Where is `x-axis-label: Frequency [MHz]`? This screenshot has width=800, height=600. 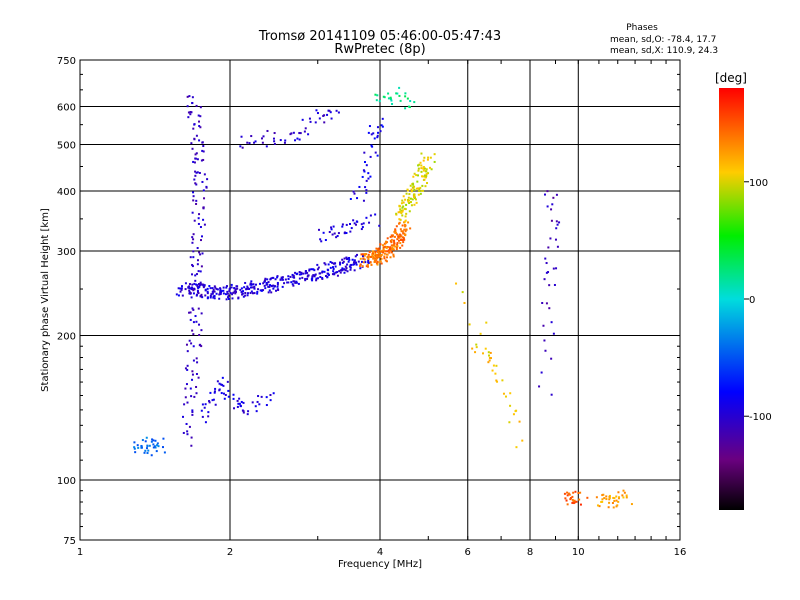 x-axis-label: Frequency [MHz] is located at coordinates (380, 564).